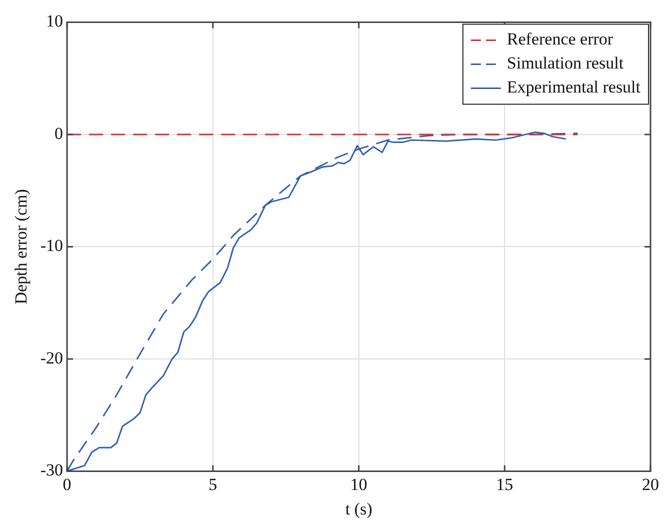 The width and height of the screenshot is (671, 528). What do you see at coordinates (560, 39) in the screenshot?
I see `legend-label: Reference error` at bounding box center [560, 39].